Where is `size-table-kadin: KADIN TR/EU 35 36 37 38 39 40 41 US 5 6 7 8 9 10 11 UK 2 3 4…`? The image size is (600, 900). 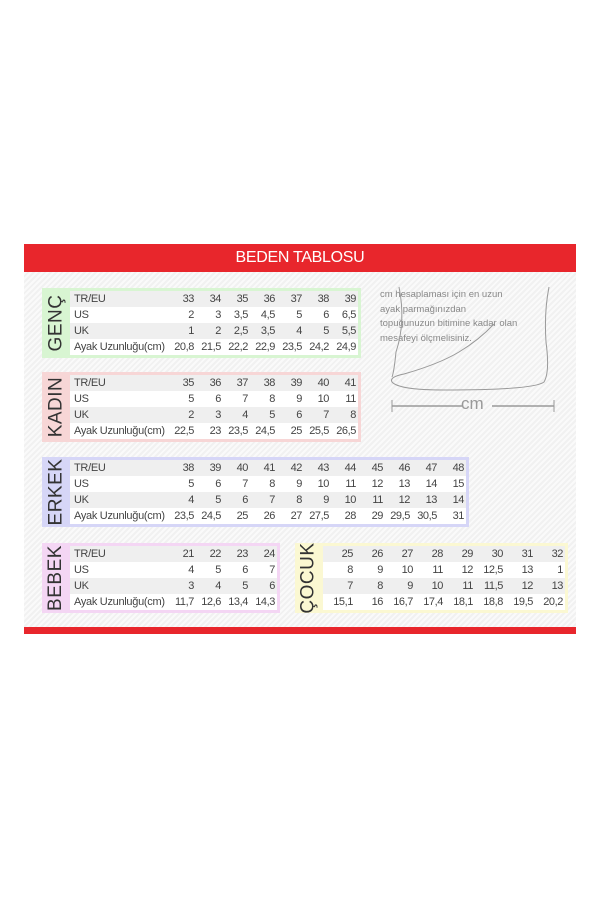
size-table-kadin: KADIN TR/EU 35 36 37 38 39 40 41 US 5 6 7 8 9 10 11 UK 2 3 4… is located at coordinates (201, 407).